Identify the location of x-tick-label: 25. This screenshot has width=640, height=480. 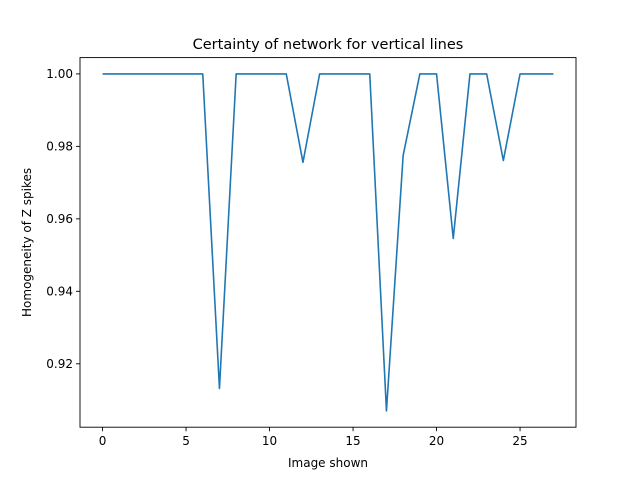
(519, 441).